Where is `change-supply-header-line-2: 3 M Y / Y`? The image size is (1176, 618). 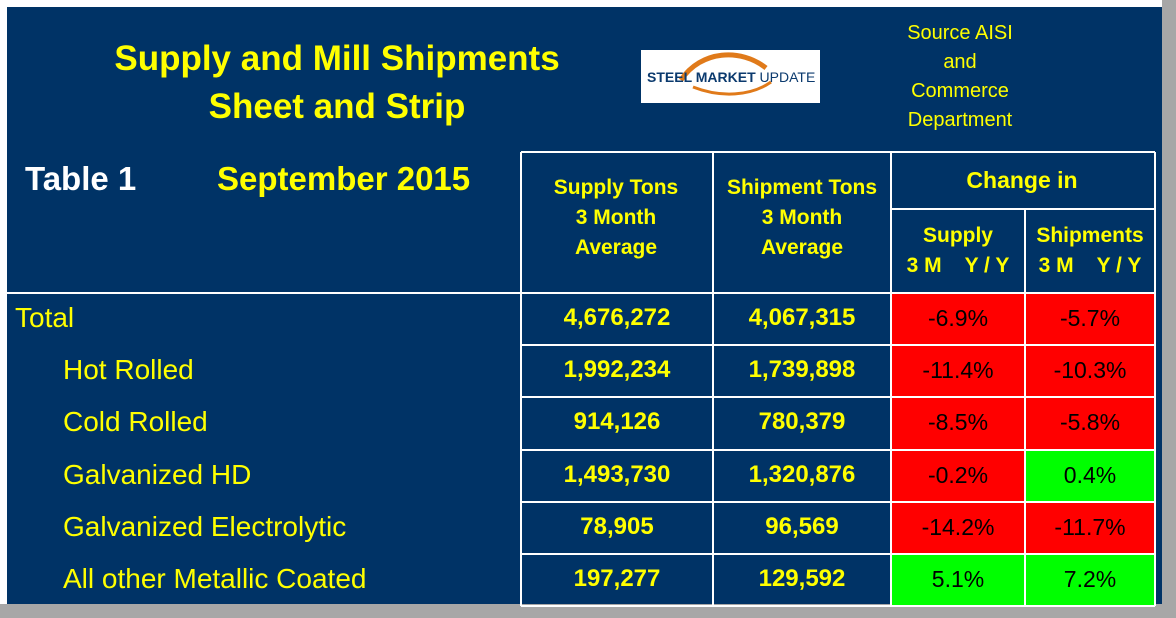 change-supply-header-line-2: 3 M Y / Y is located at coordinates (958, 265).